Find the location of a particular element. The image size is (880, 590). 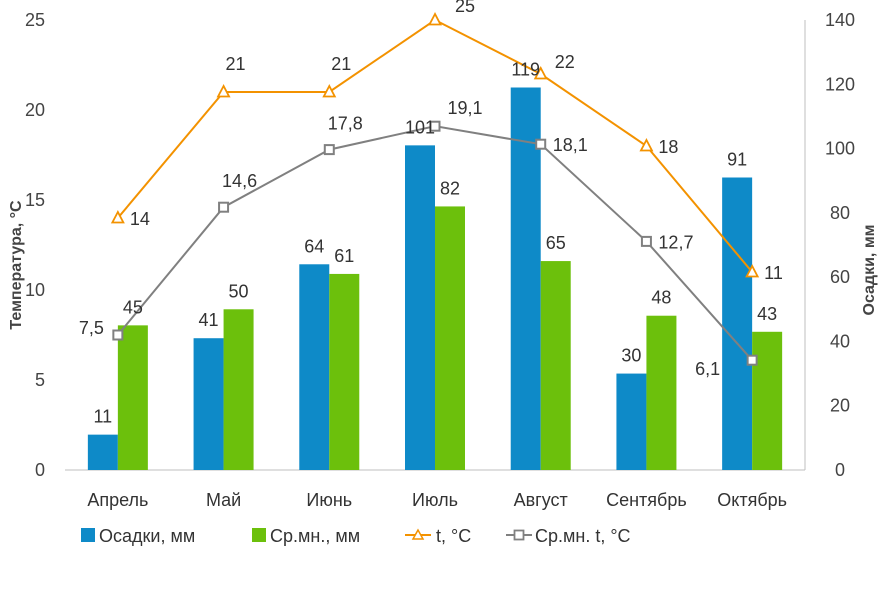

legend-marker-temp is located at coordinates (418, 534).